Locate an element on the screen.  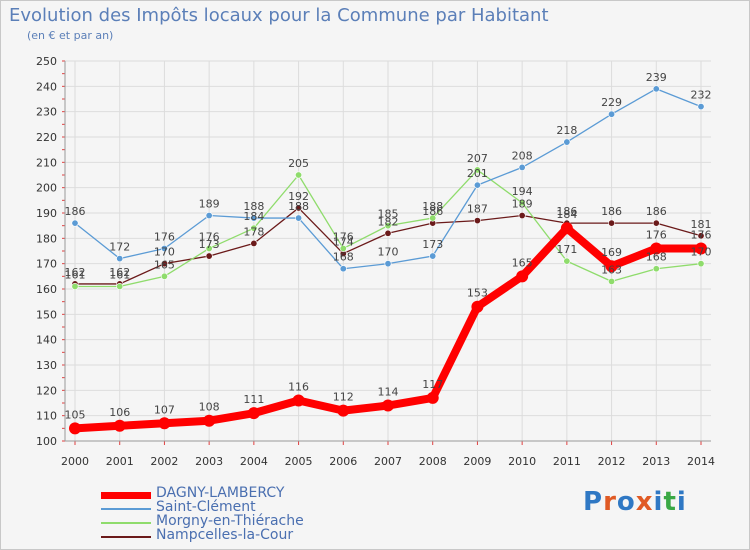
data-label: 106 is located at coordinates (119, 412).